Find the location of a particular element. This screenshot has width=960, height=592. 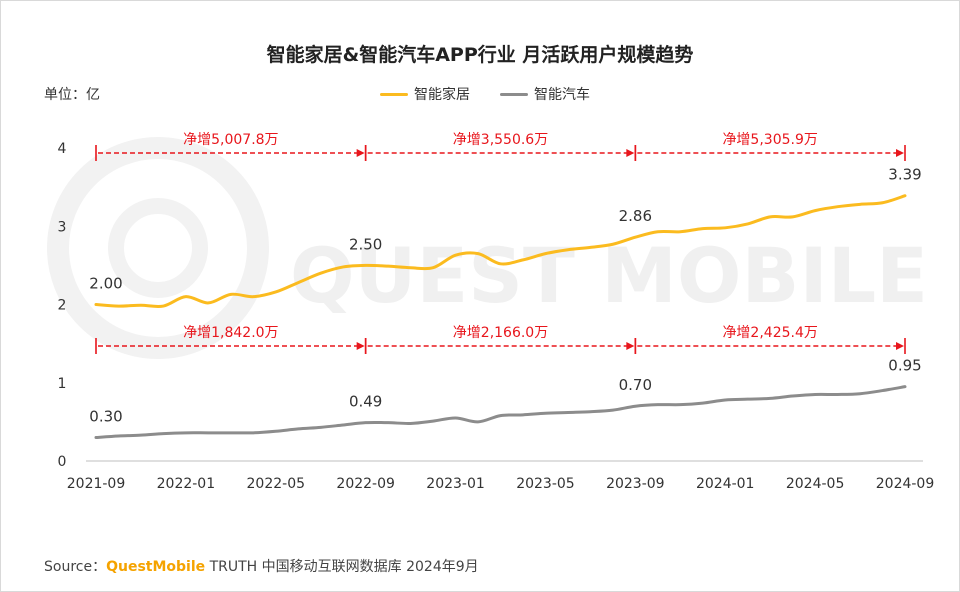

growth-annotation: 净增2,425.4万 is located at coordinates (770, 339).